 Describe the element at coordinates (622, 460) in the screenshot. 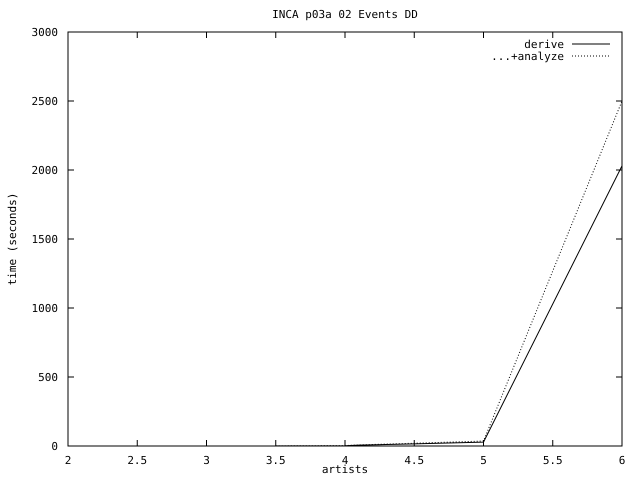

I see `x-tick-label: 6` at that location.